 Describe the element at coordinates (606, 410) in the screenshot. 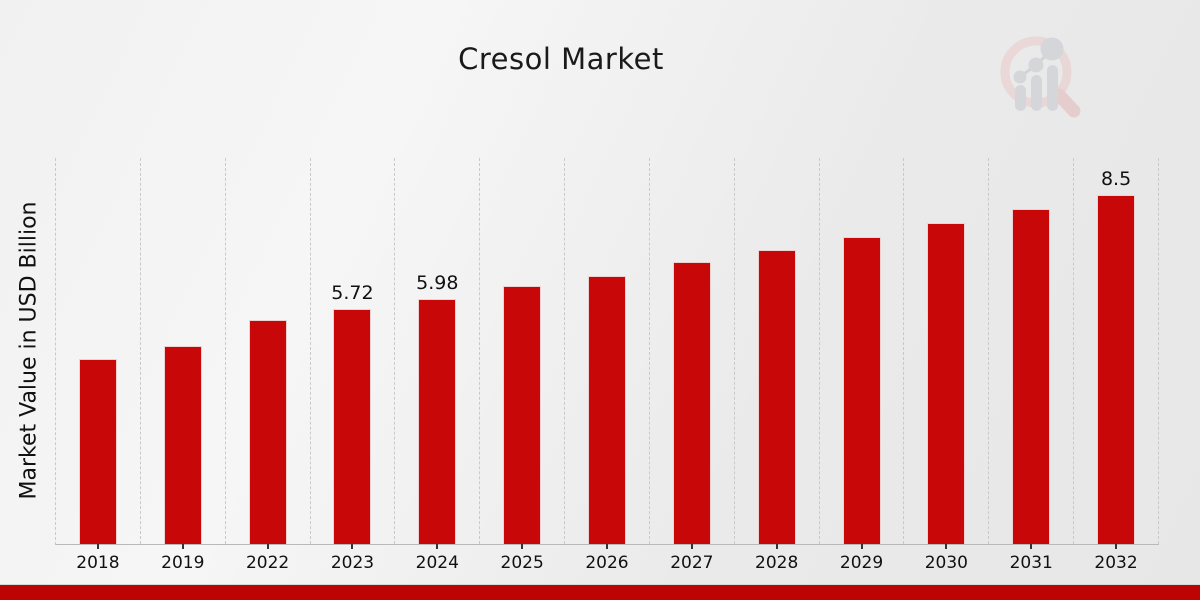

I see `bar-2026` at that location.